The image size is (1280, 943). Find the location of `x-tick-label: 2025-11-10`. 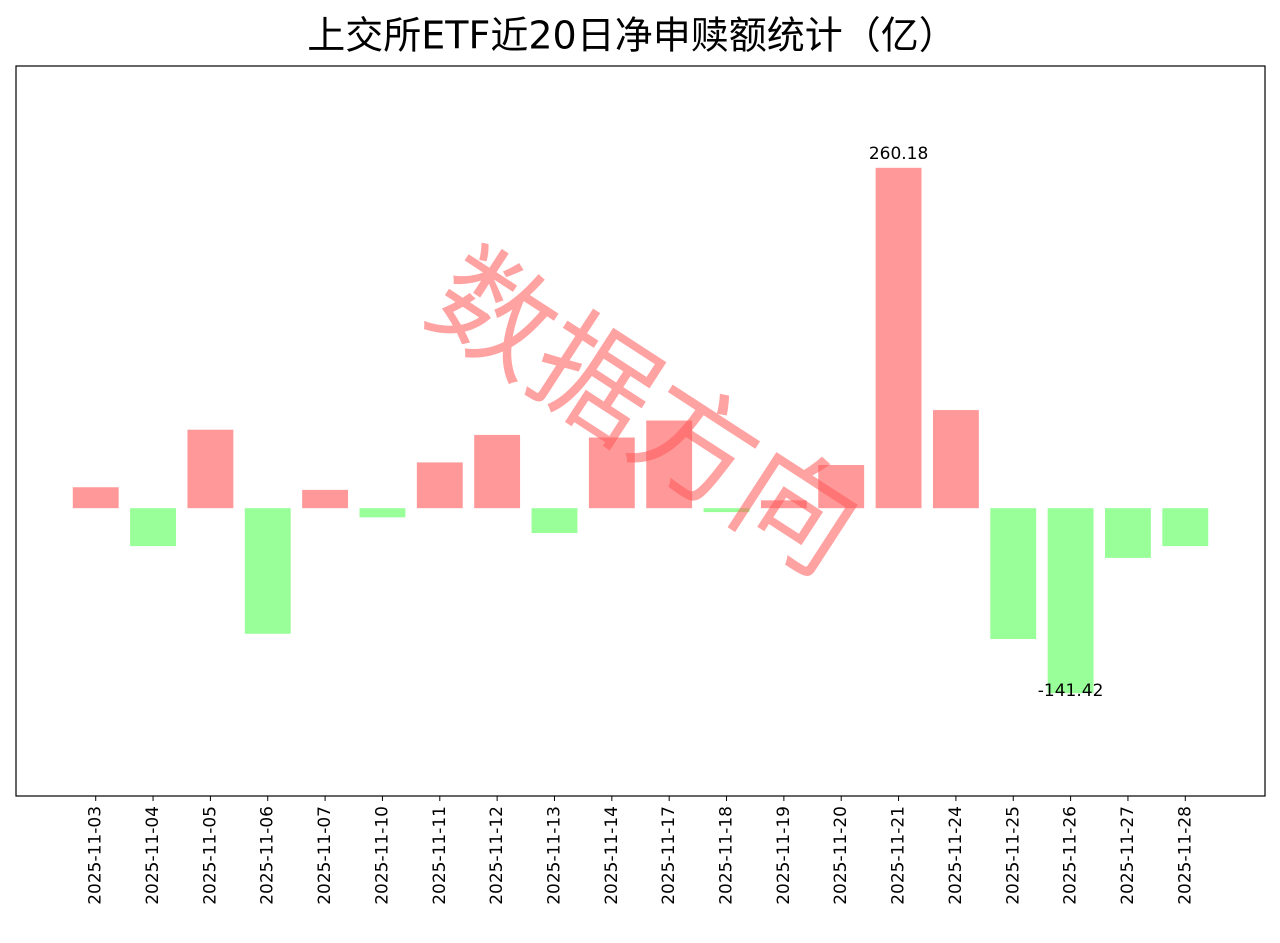

x-tick-label: 2025-11-10 is located at coordinates (382, 855).